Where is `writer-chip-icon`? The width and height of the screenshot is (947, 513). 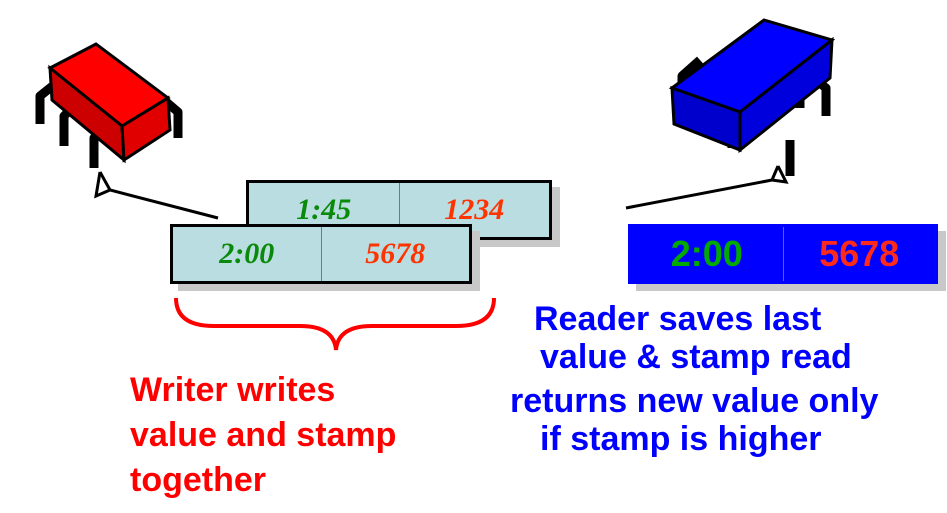 writer-chip-icon is located at coordinates (127, 131).